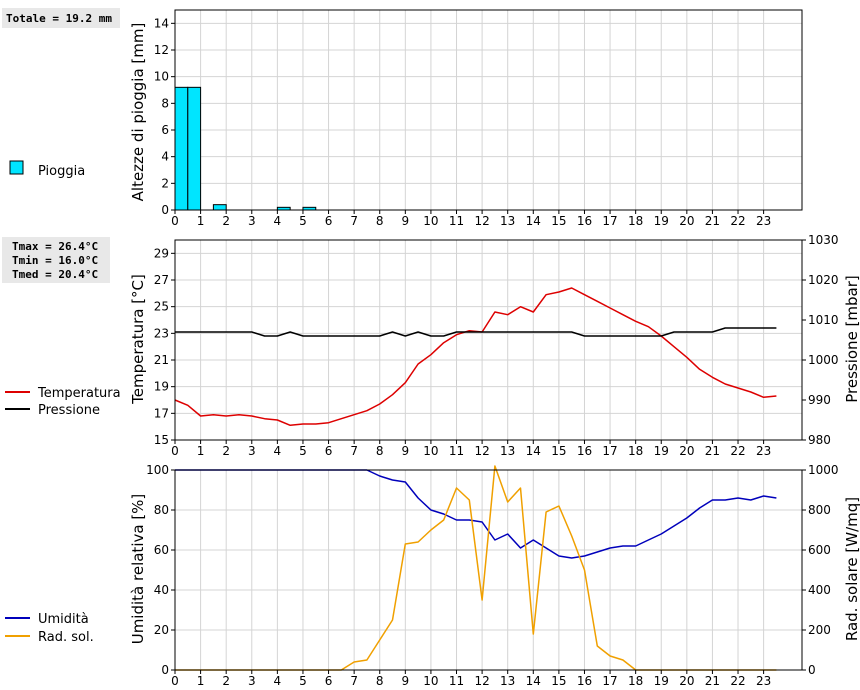 The image size is (860, 690). What do you see at coordinates (165, 103) in the screenshot?
I see `y-tick-label: 8` at bounding box center [165, 103].